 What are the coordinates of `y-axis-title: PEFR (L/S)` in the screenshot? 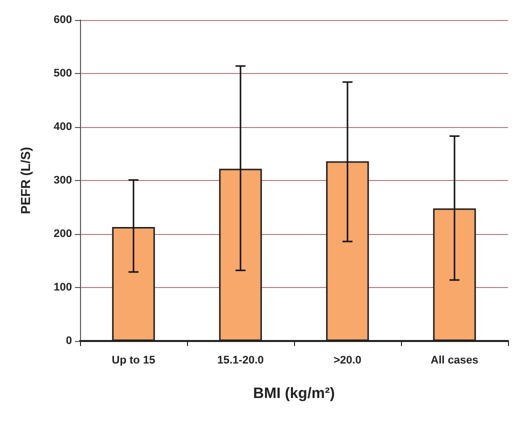 It's located at (25, 180).